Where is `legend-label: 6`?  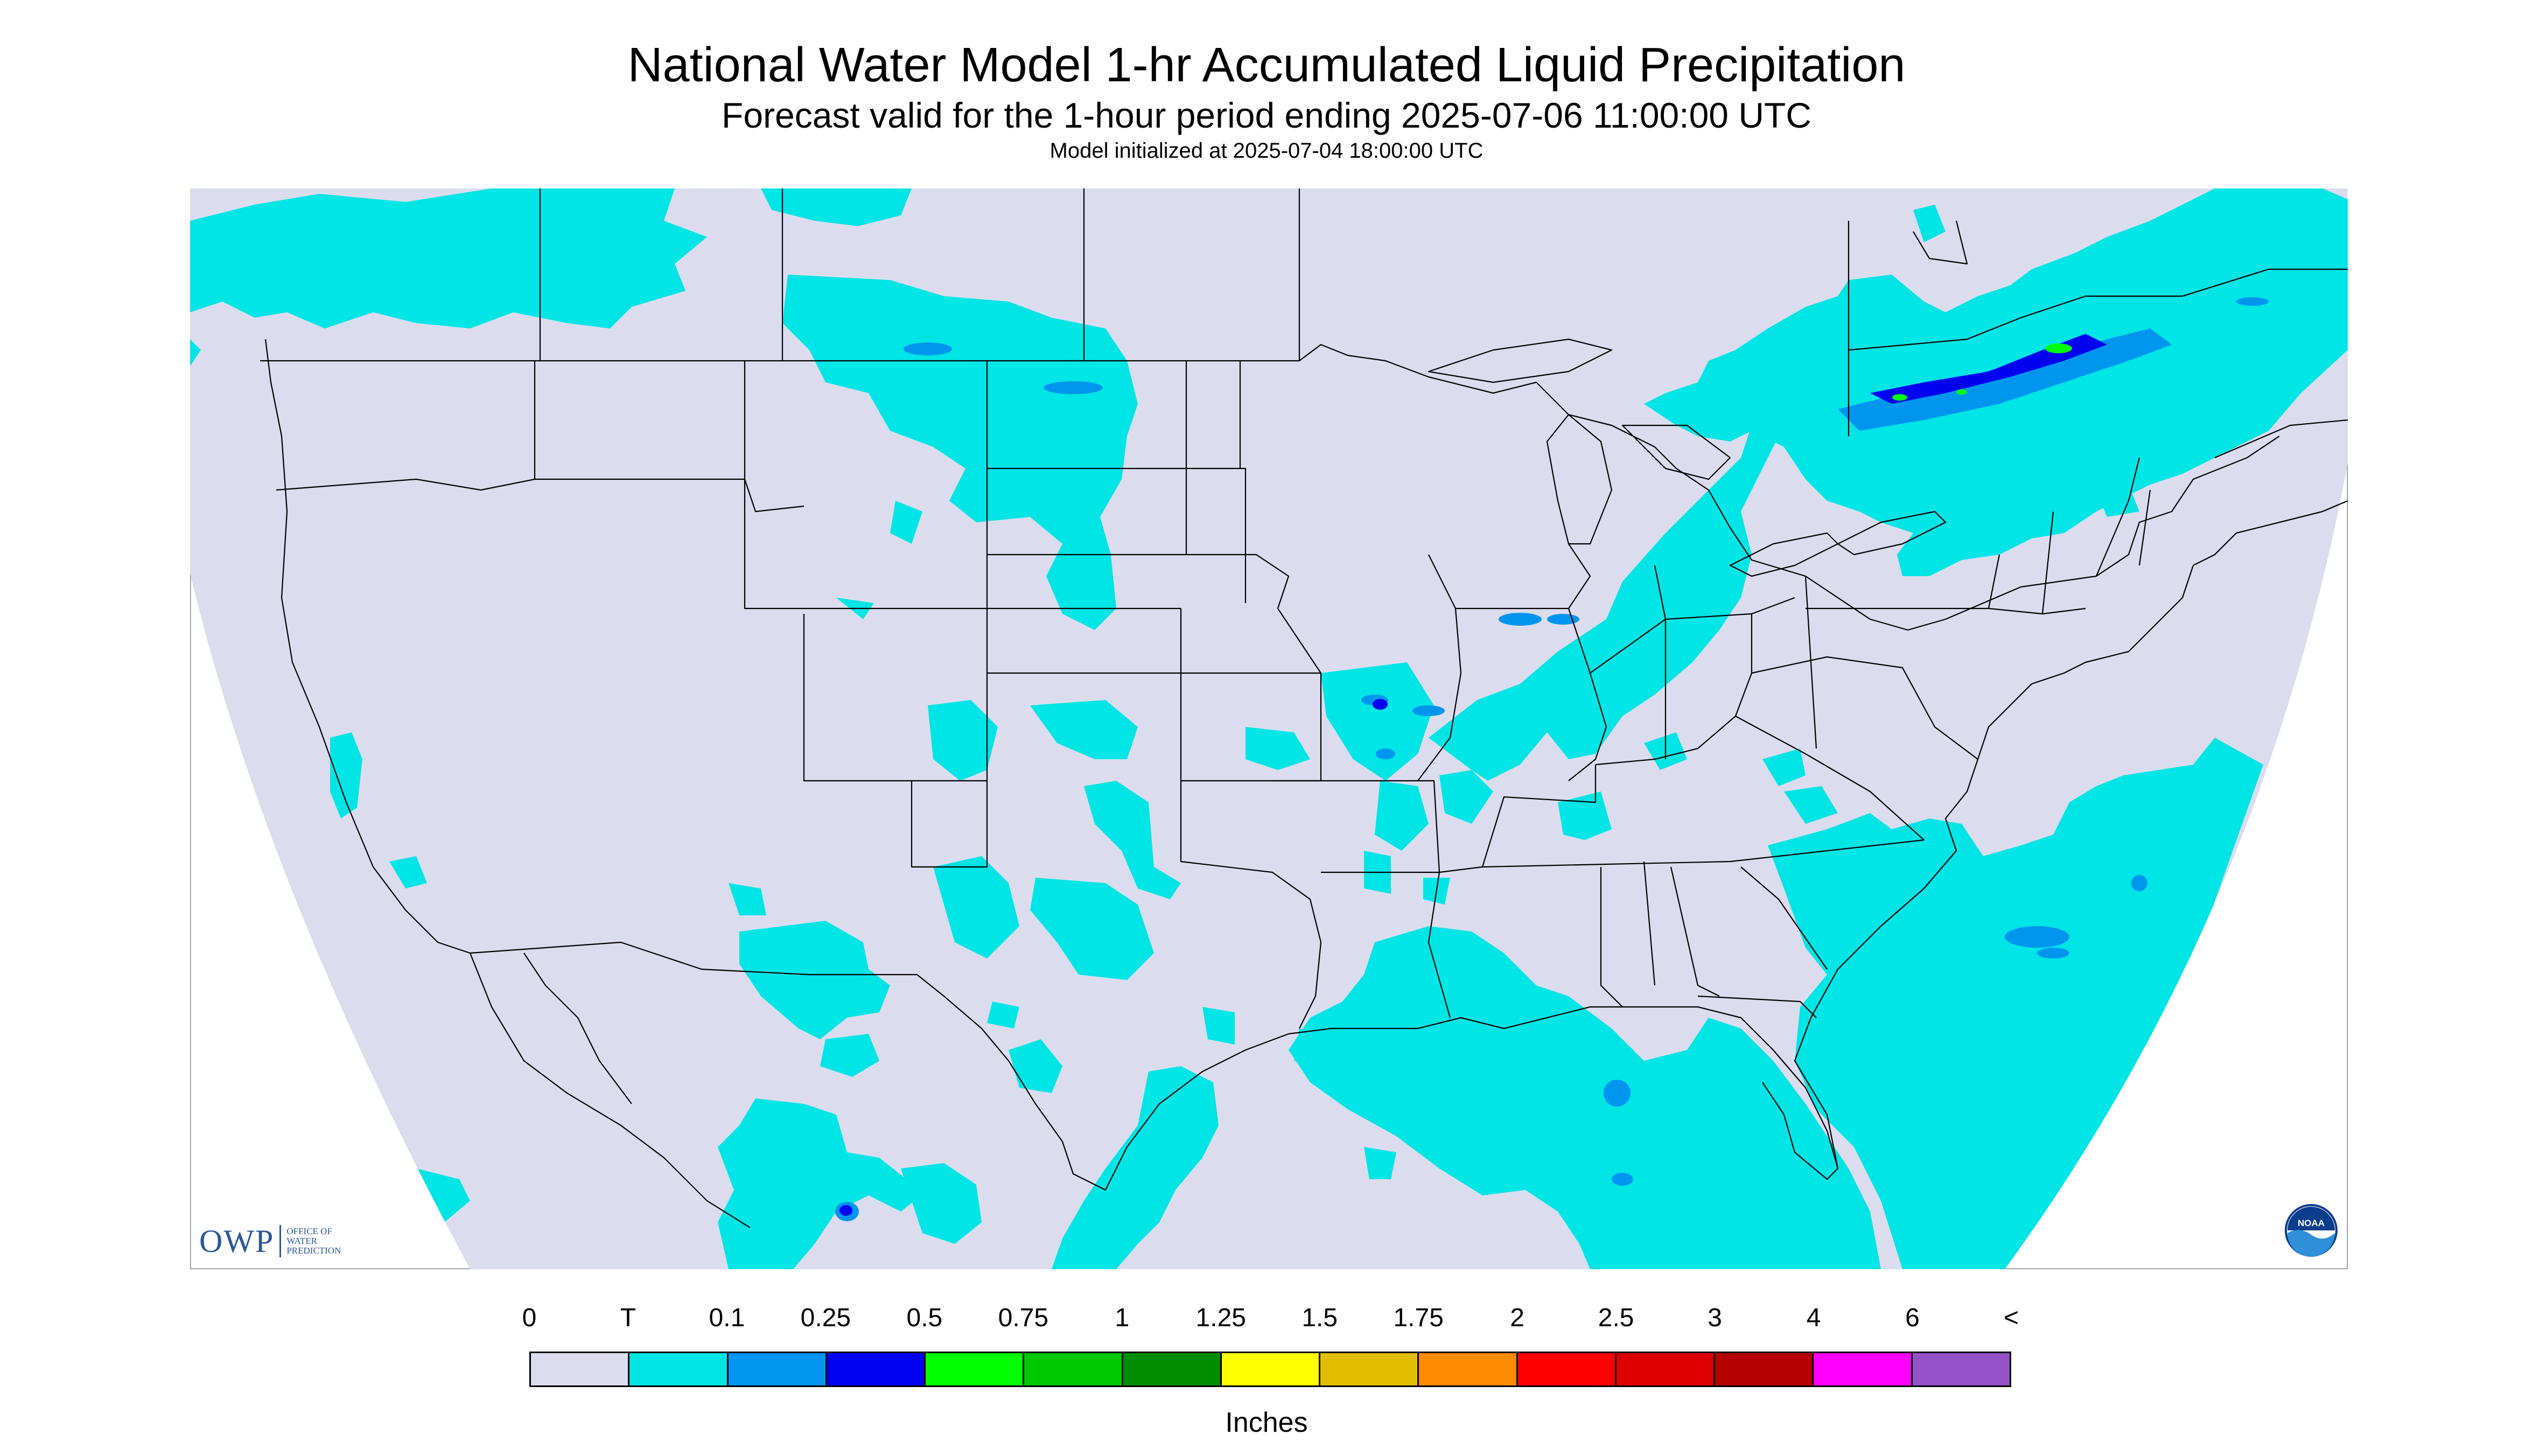
legend-label: 6 is located at coordinates (1913, 1318).